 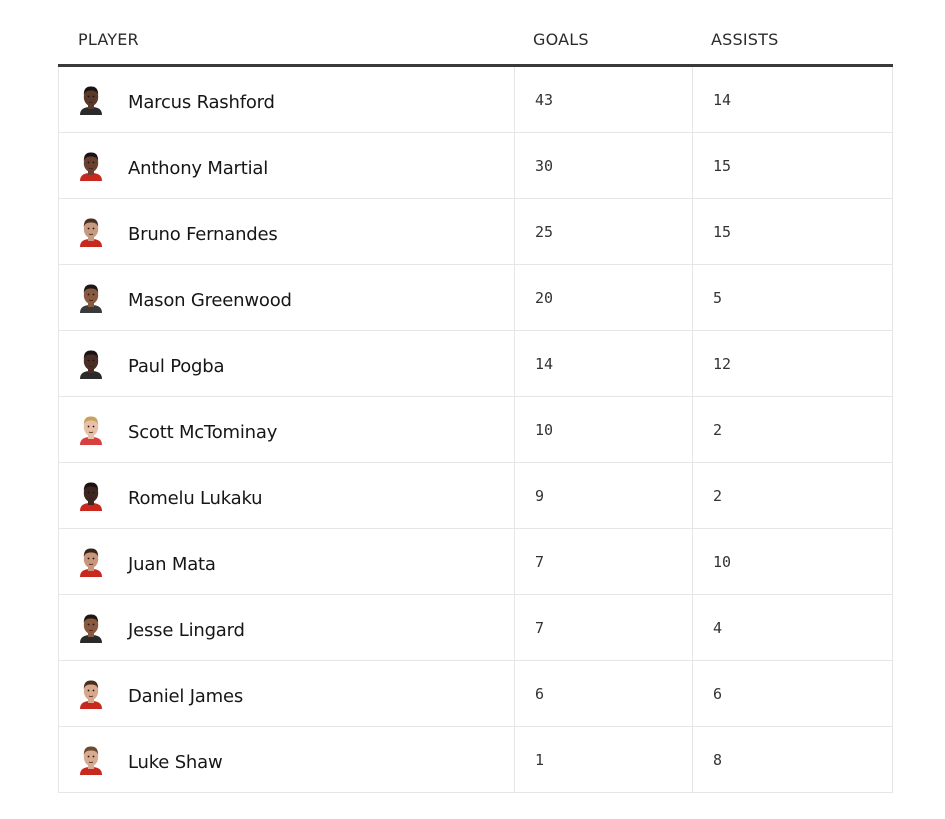 I want to click on player-cell: Daniel James, so click(x=287, y=693).